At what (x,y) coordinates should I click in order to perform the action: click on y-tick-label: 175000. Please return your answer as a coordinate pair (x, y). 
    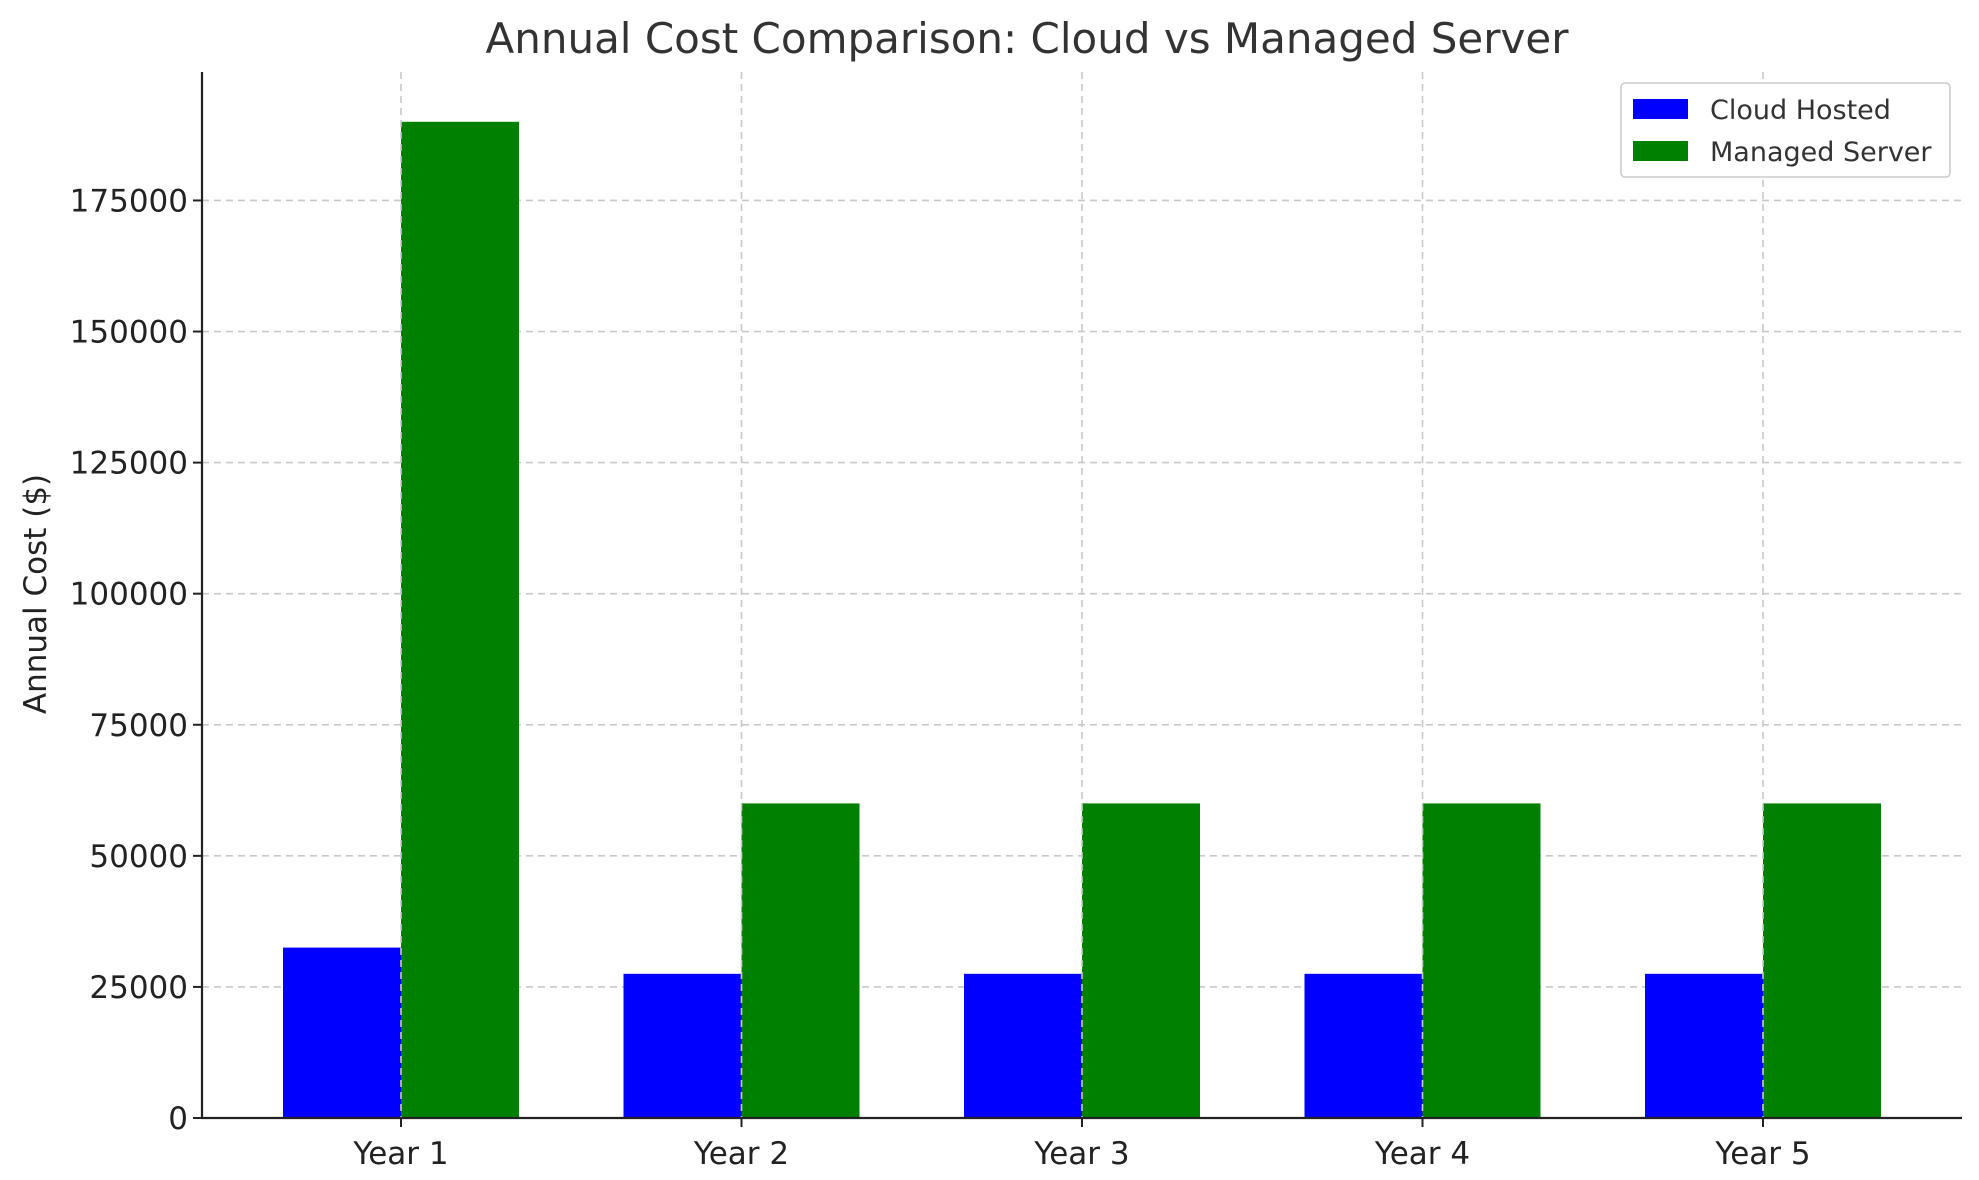
    Looking at the image, I should click on (129, 201).